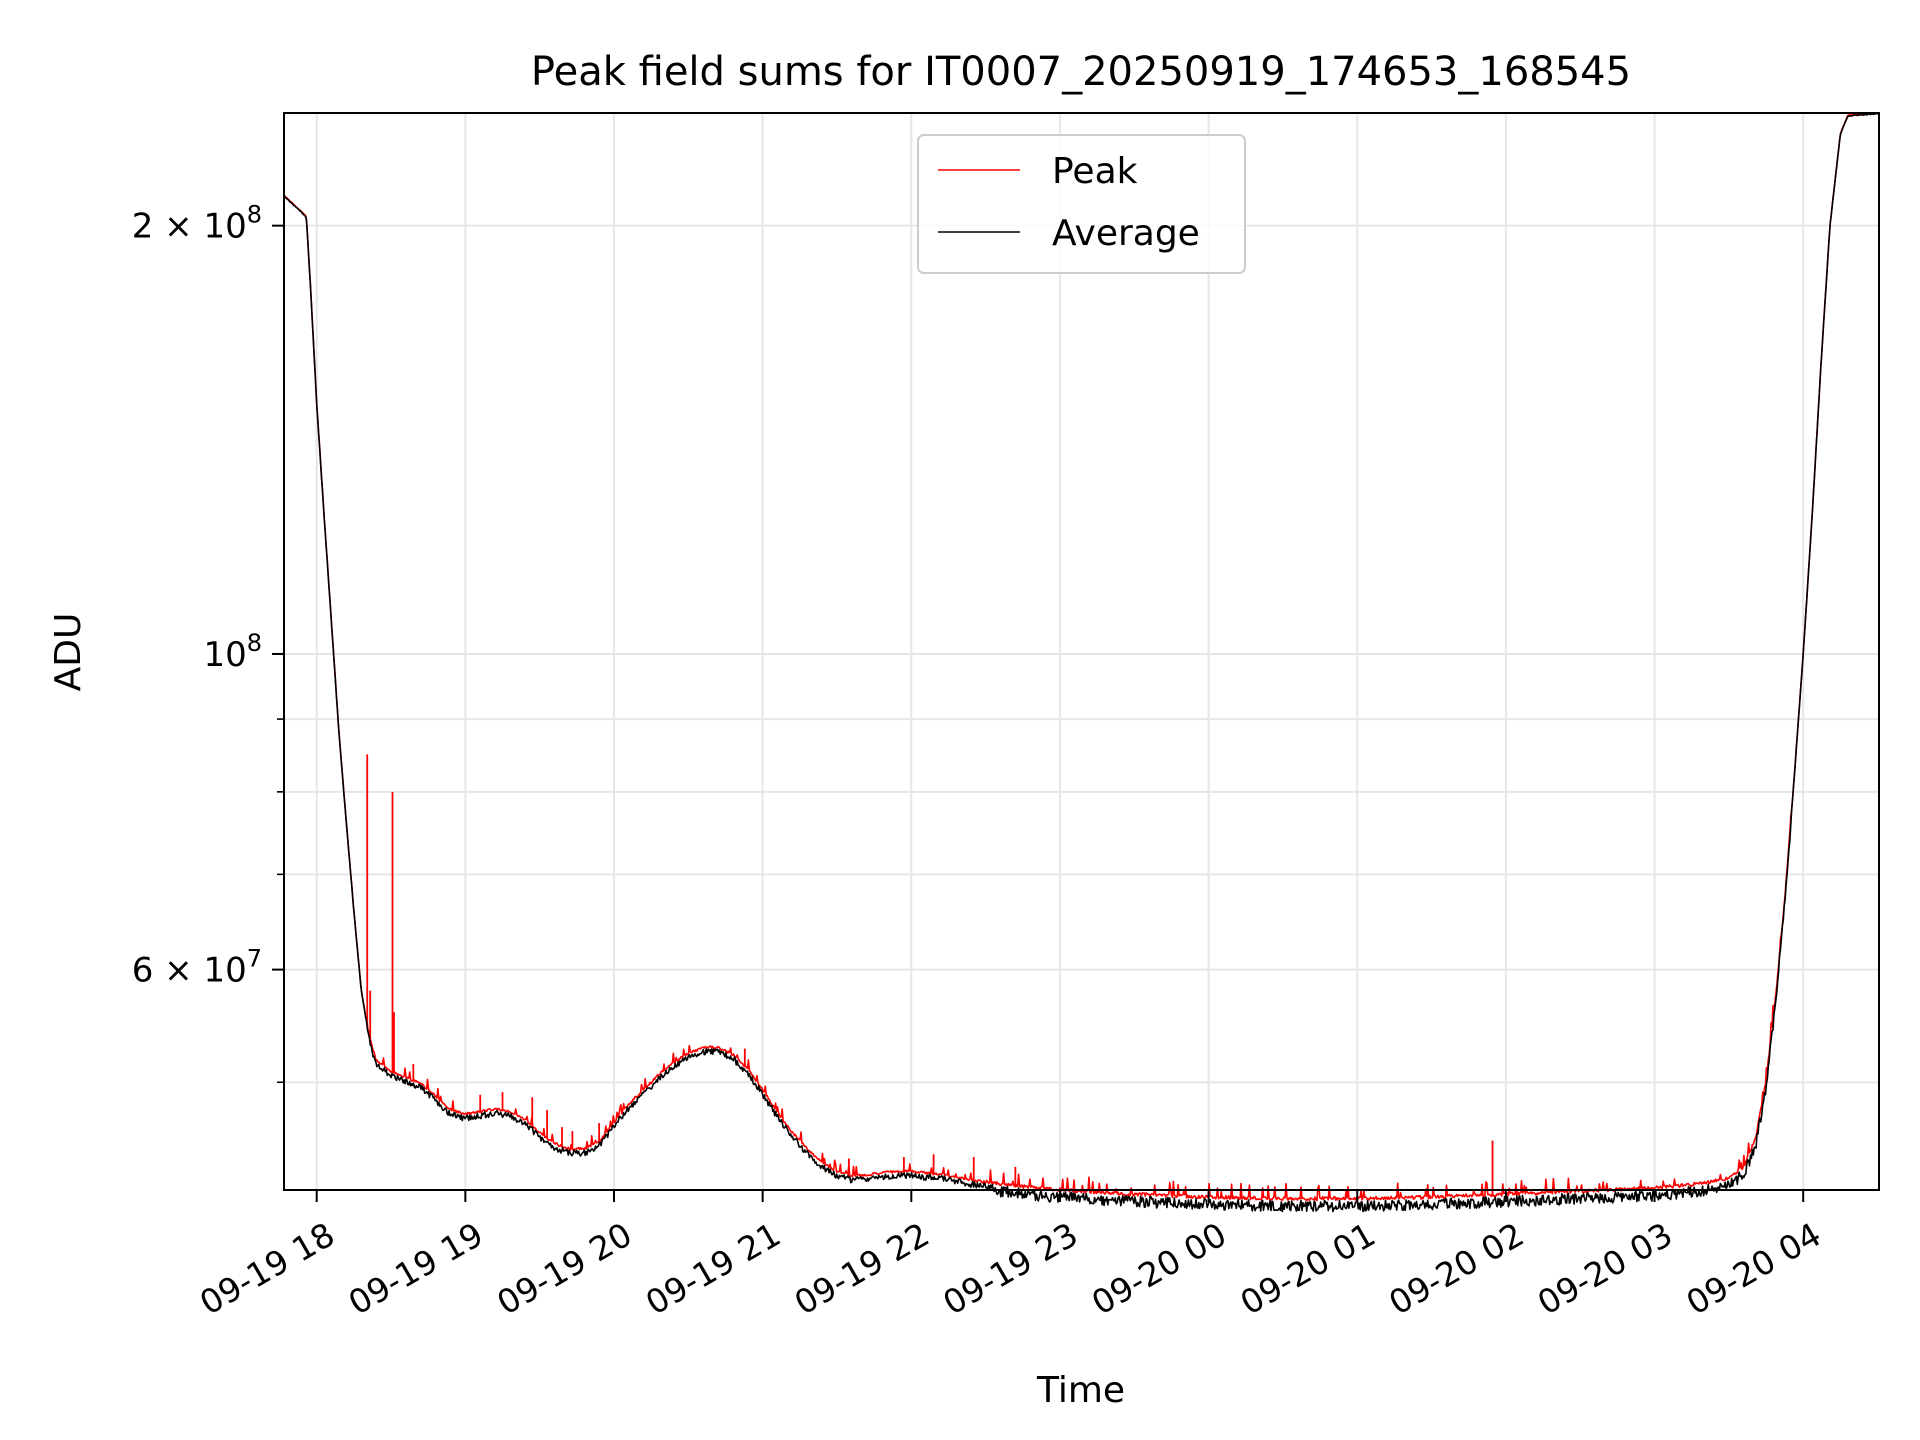  Describe the element at coordinates (1126, 233) in the screenshot. I see `legend-label-average: Average` at that location.